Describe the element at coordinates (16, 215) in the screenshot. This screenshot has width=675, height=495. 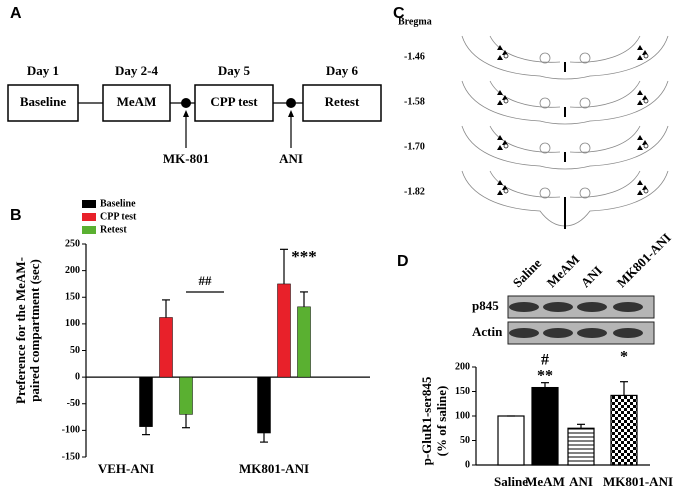
I see `panel-label: B` at that location.